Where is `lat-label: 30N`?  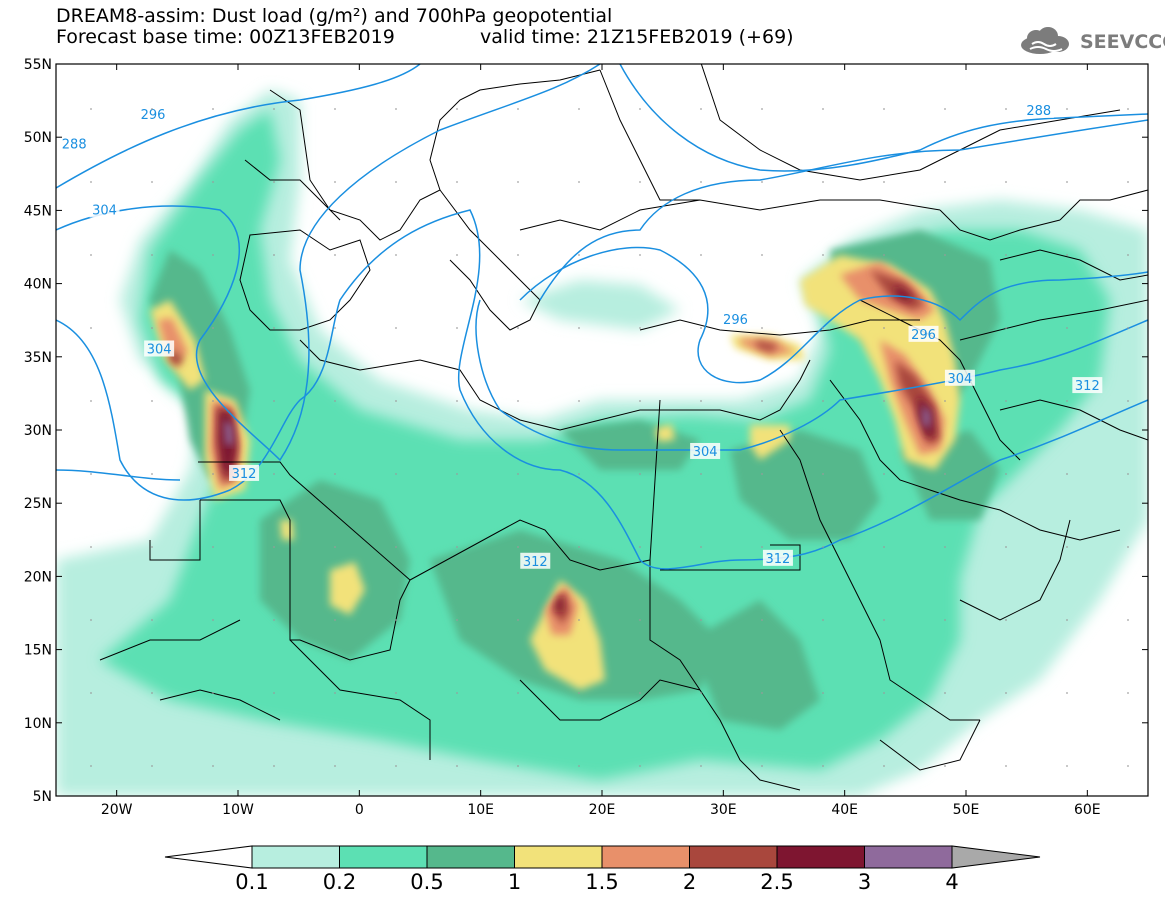
lat-label: 30N is located at coordinates (38, 431).